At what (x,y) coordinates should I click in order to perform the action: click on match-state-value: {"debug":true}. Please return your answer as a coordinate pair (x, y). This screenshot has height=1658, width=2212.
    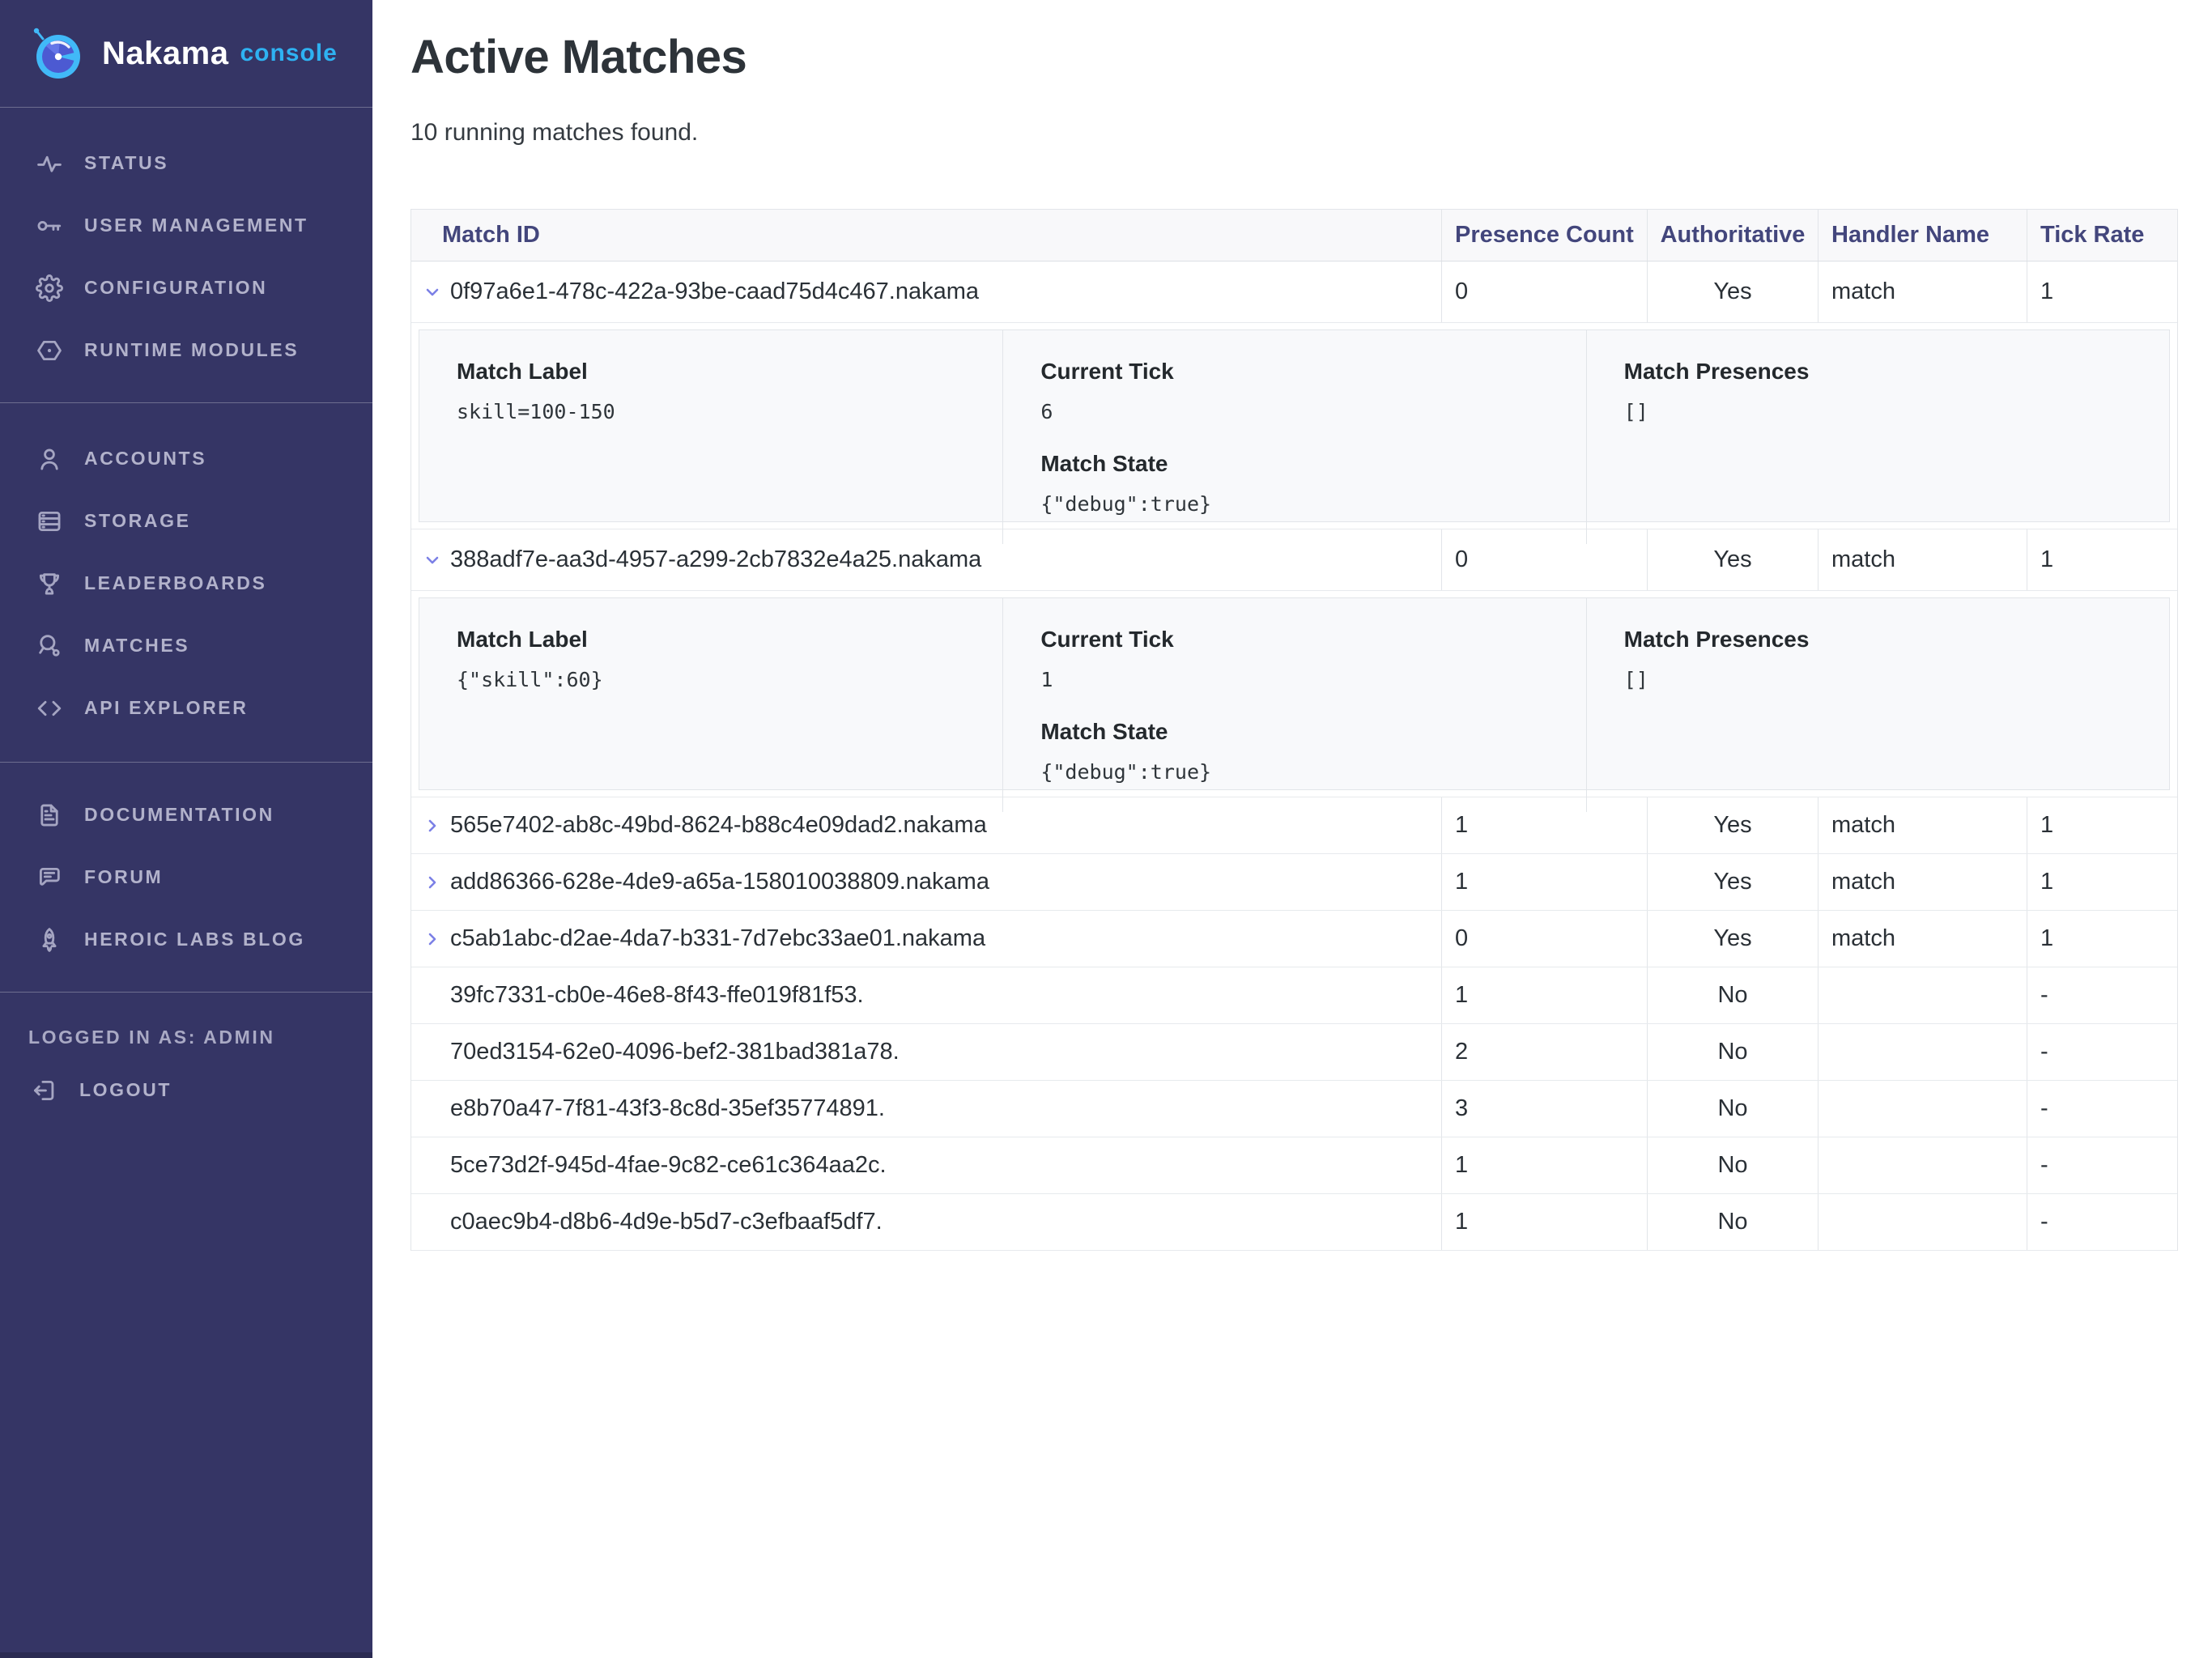
    Looking at the image, I should click on (1126, 504).